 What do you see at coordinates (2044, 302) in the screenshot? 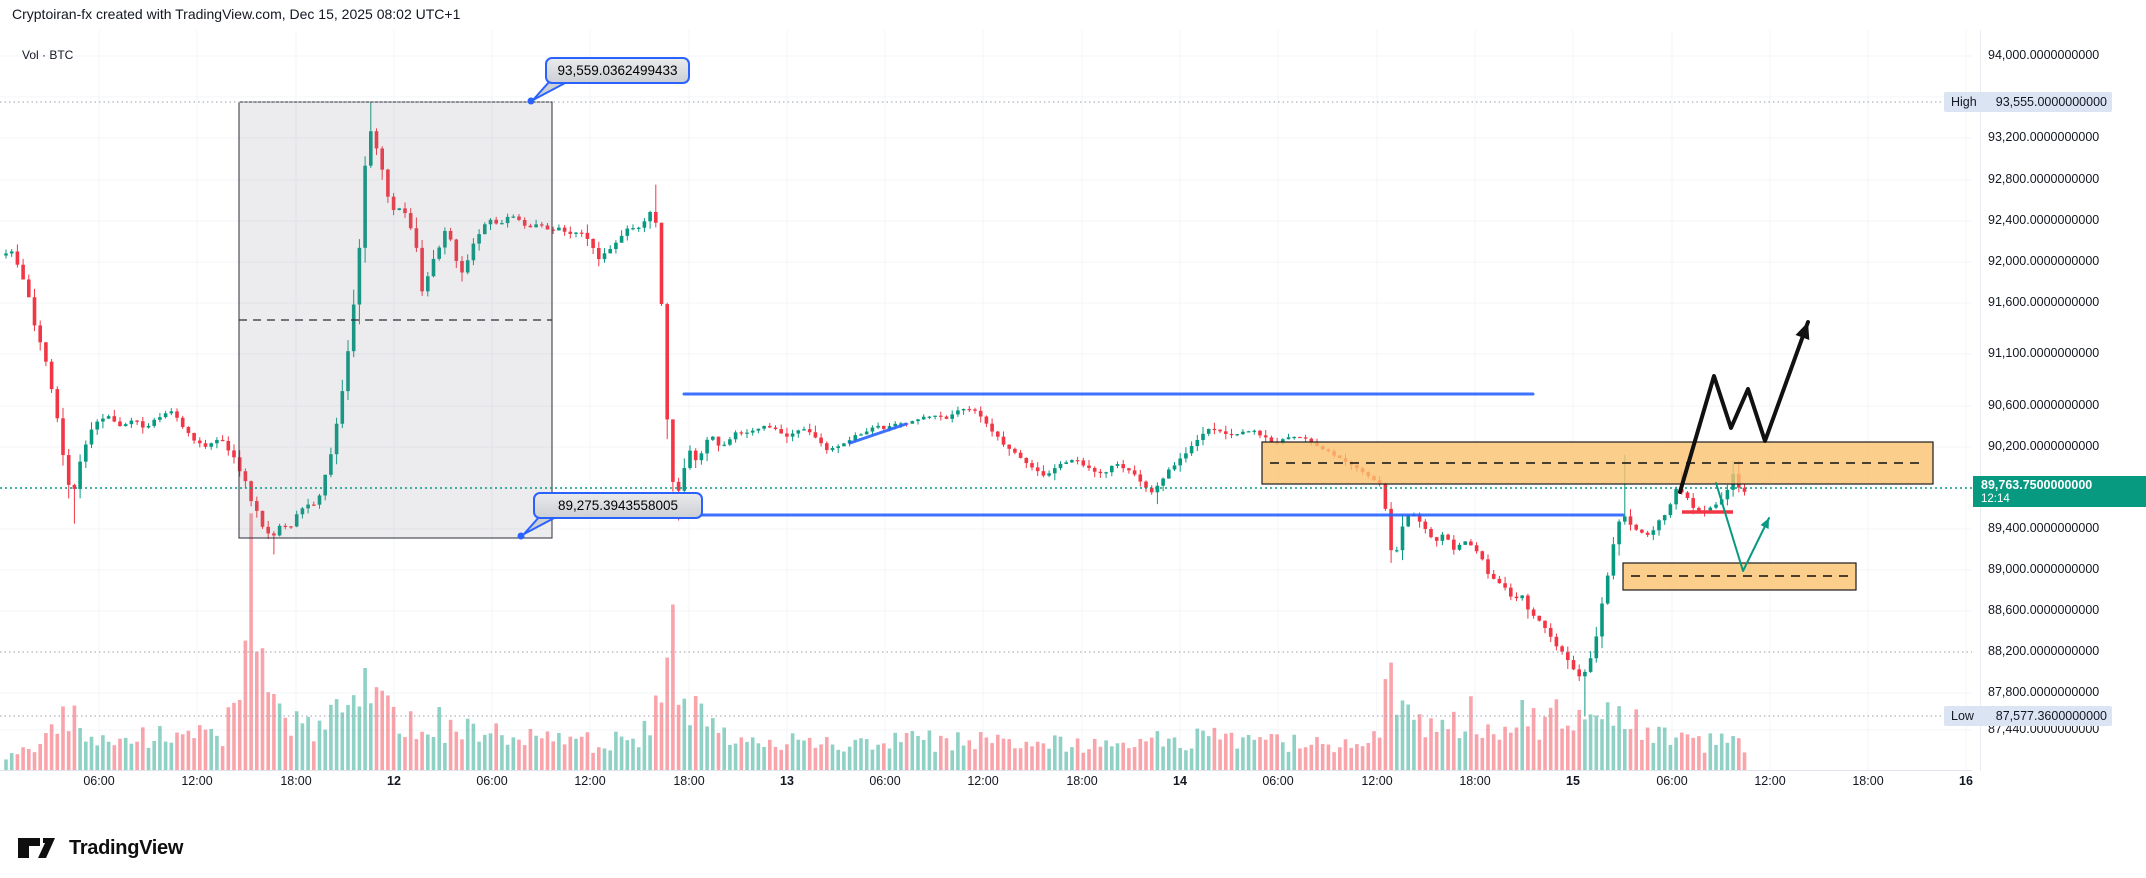
I see `price-axis-label: 91,600.0000000000` at bounding box center [2044, 302].